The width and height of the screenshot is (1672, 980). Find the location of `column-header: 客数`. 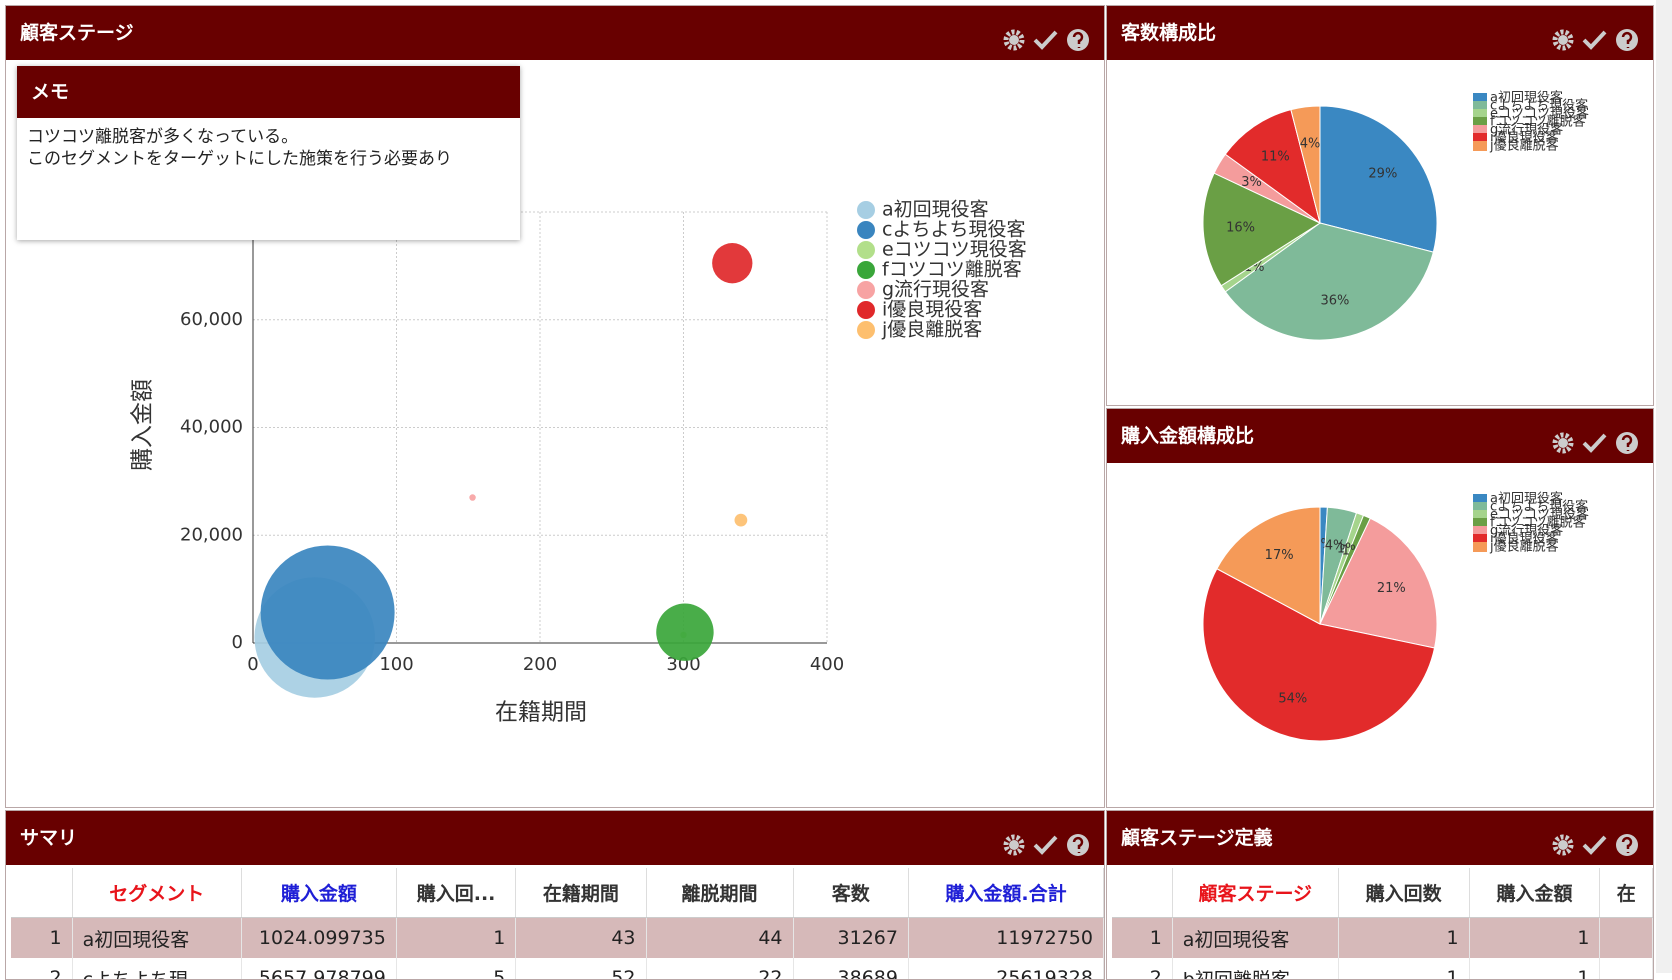

column-header: 客数 is located at coordinates (851, 893).